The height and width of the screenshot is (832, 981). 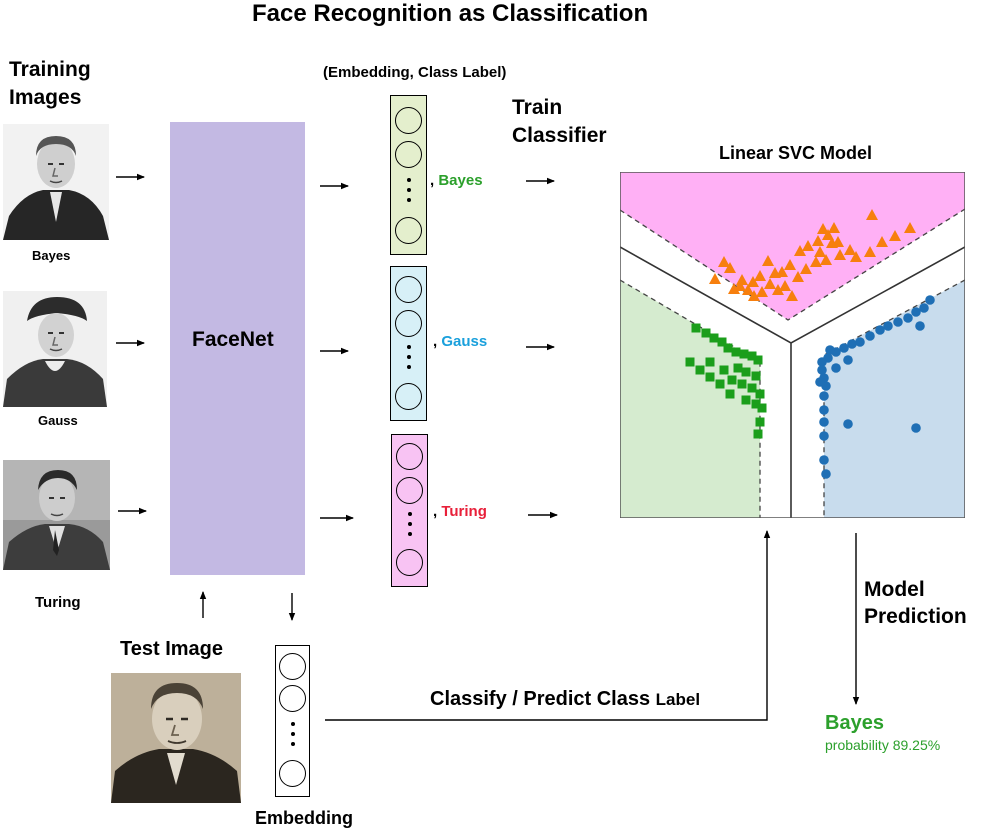 I want to click on pair-label-bayes: , Bayes, so click(x=456, y=180).